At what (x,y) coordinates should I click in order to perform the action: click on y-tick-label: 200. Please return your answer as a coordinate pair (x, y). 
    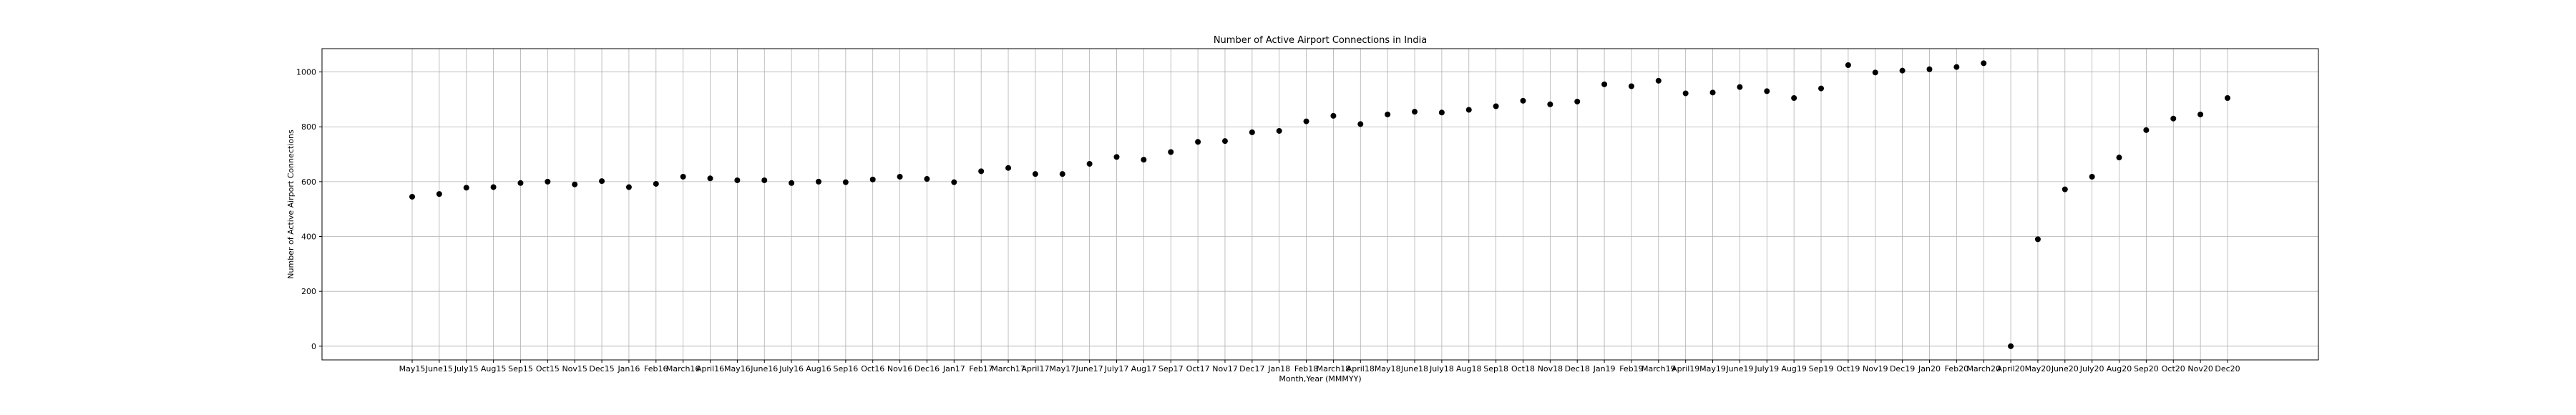
    Looking at the image, I should click on (308, 291).